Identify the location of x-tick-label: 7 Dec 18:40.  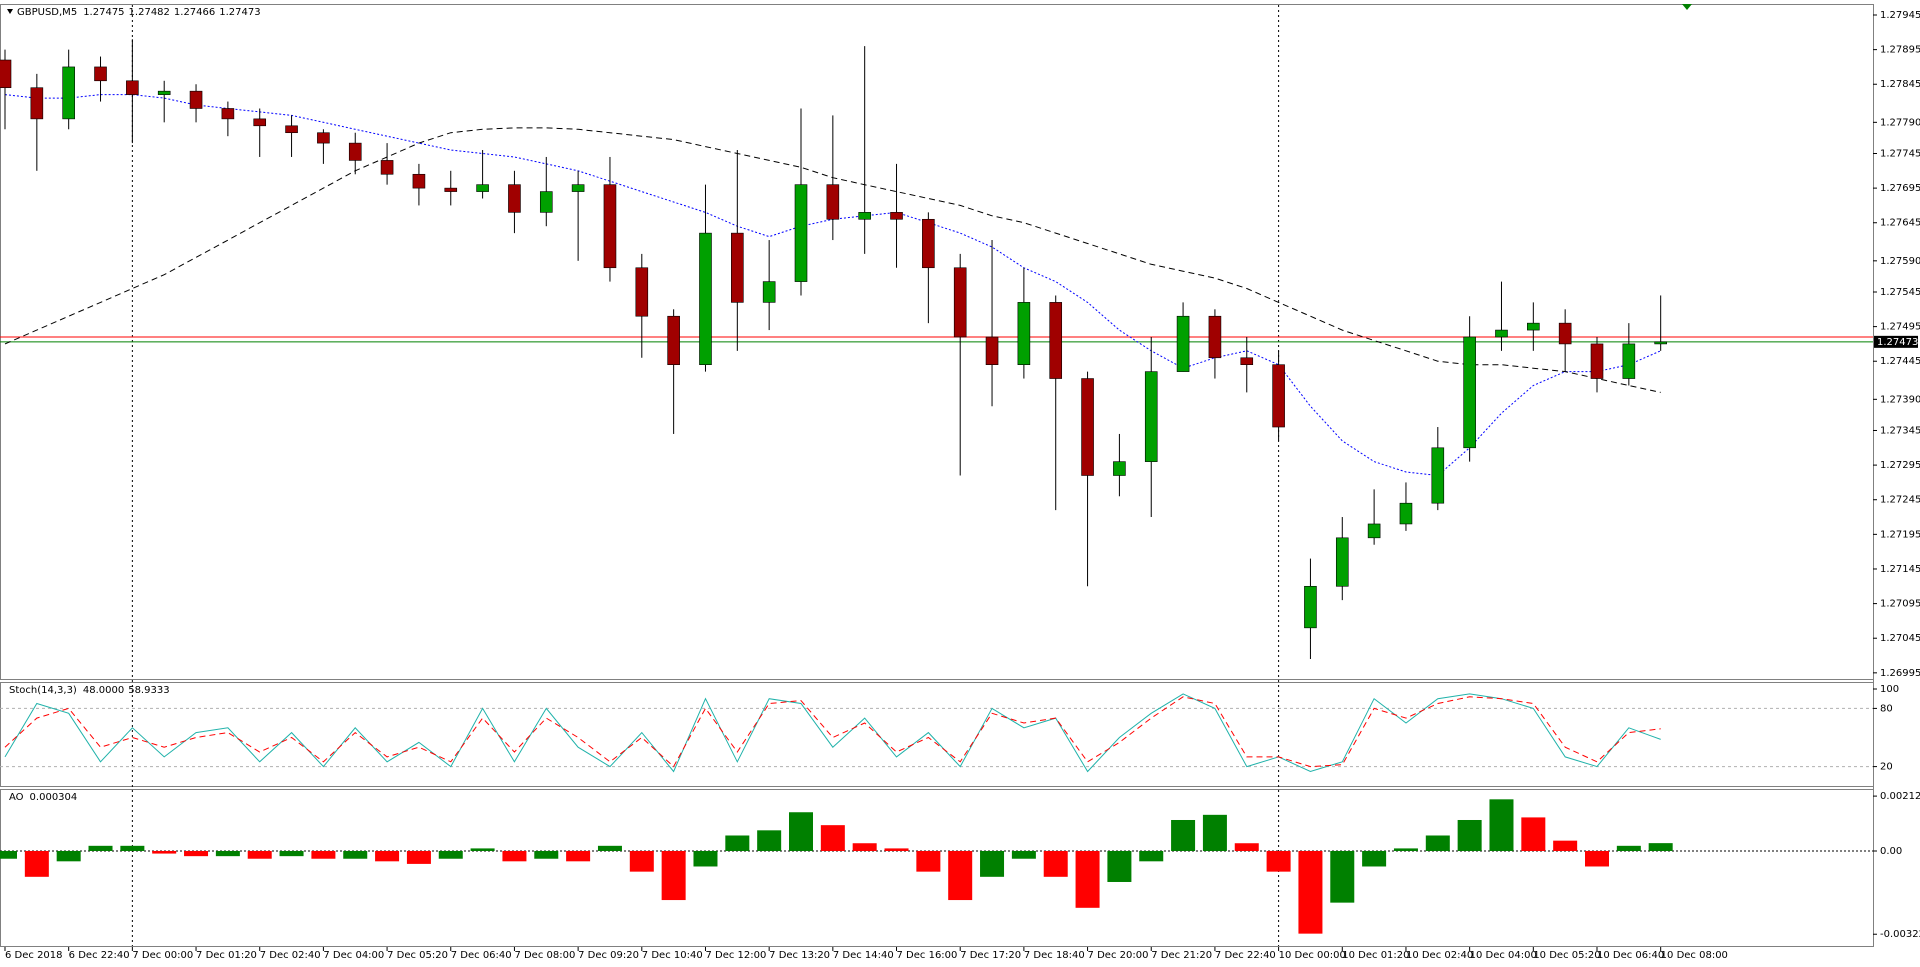
(1054, 955).